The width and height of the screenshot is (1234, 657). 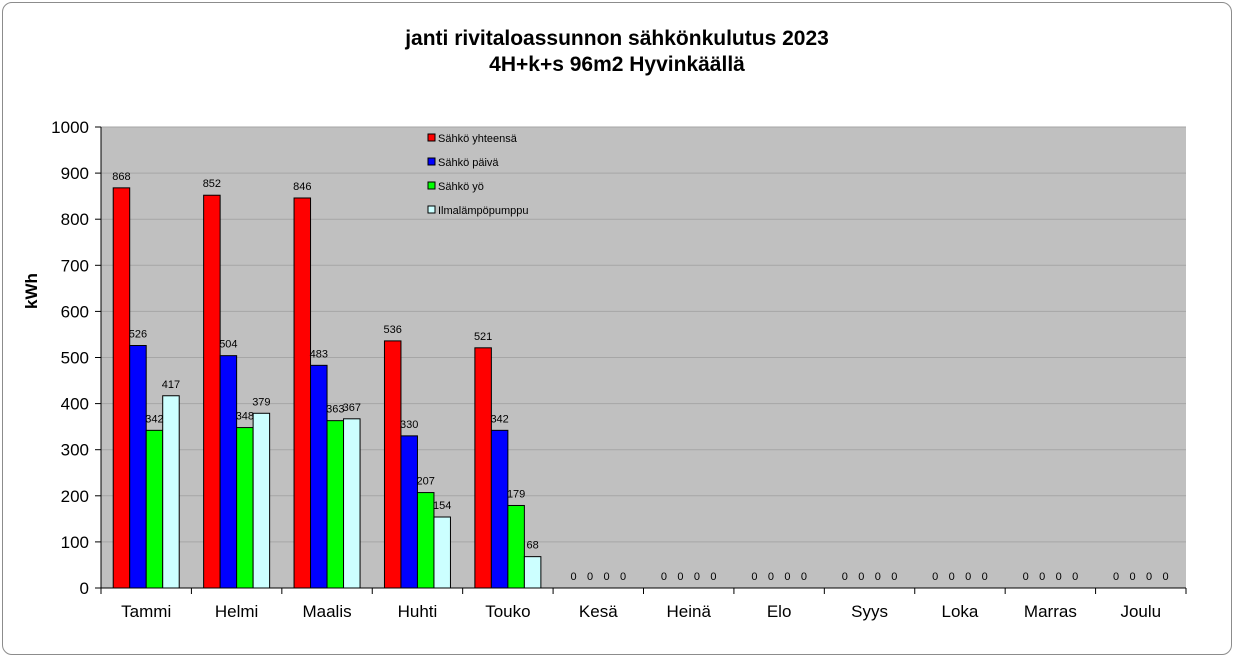 What do you see at coordinates (75, 542) in the screenshot?
I see `y-tick-label: 100` at bounding box center [75, 542].